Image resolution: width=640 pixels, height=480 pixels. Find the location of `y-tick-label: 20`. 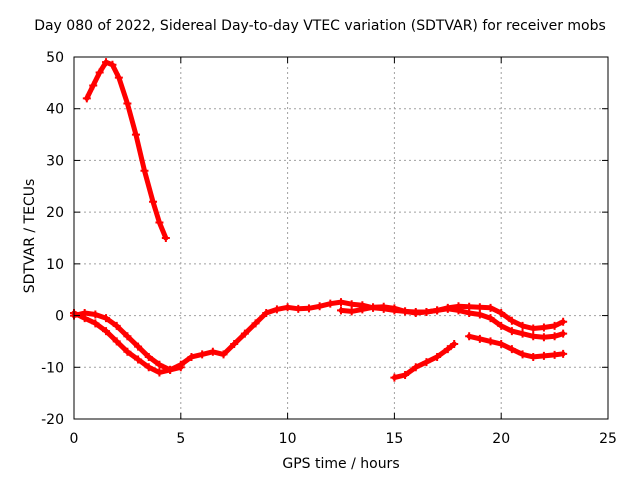

y-tick-label: 20 is located at coordinates (55, 213).